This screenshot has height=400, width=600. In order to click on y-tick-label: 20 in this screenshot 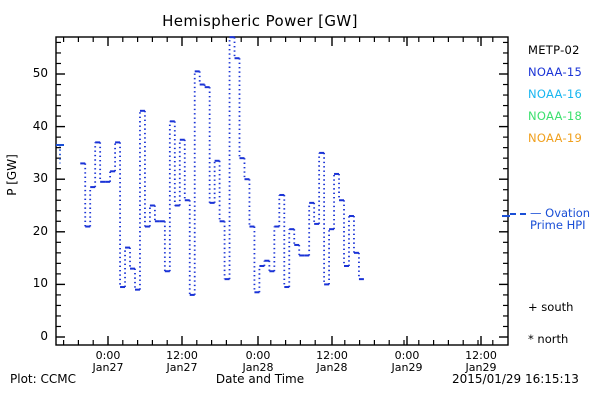, I will do `click(40, 230)`.